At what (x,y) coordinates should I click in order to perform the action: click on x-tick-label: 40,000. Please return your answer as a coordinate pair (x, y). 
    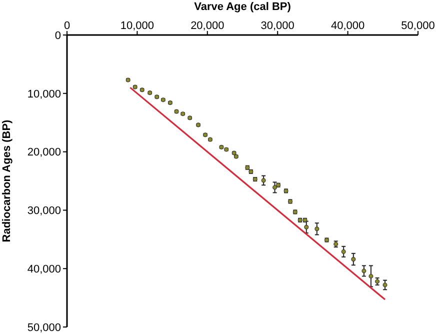
    Looking at the image, I should click on (347, 26).